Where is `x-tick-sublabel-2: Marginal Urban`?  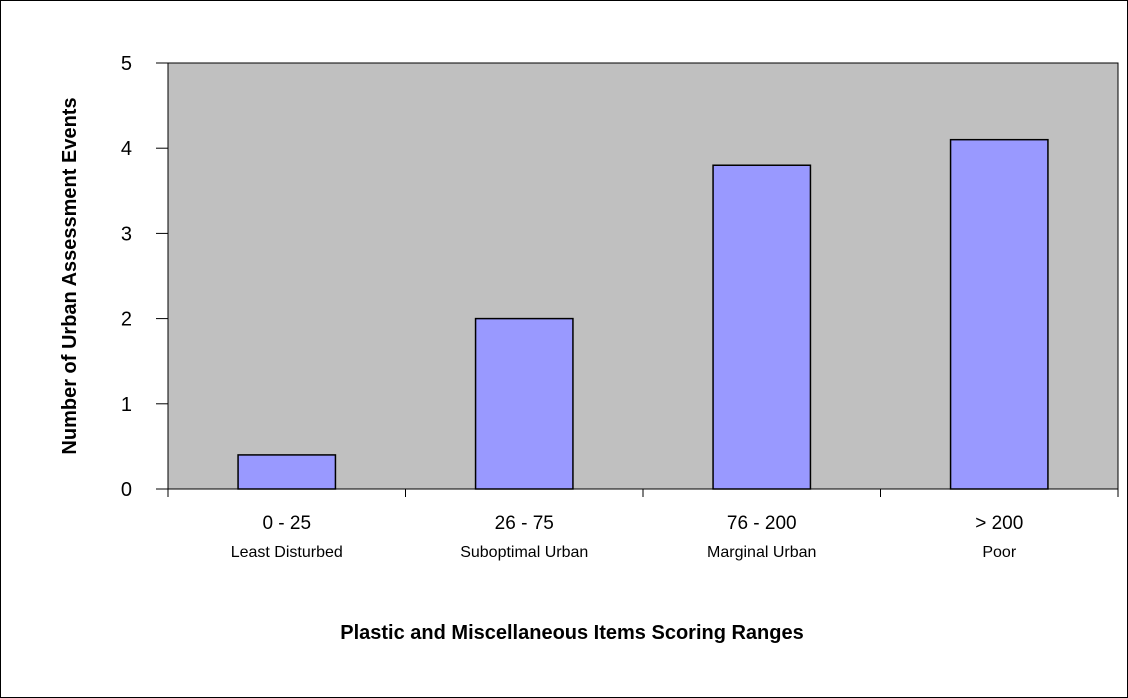
x-tick-sublabel-2: Marginal Urban is located at coordinates (761, 552).